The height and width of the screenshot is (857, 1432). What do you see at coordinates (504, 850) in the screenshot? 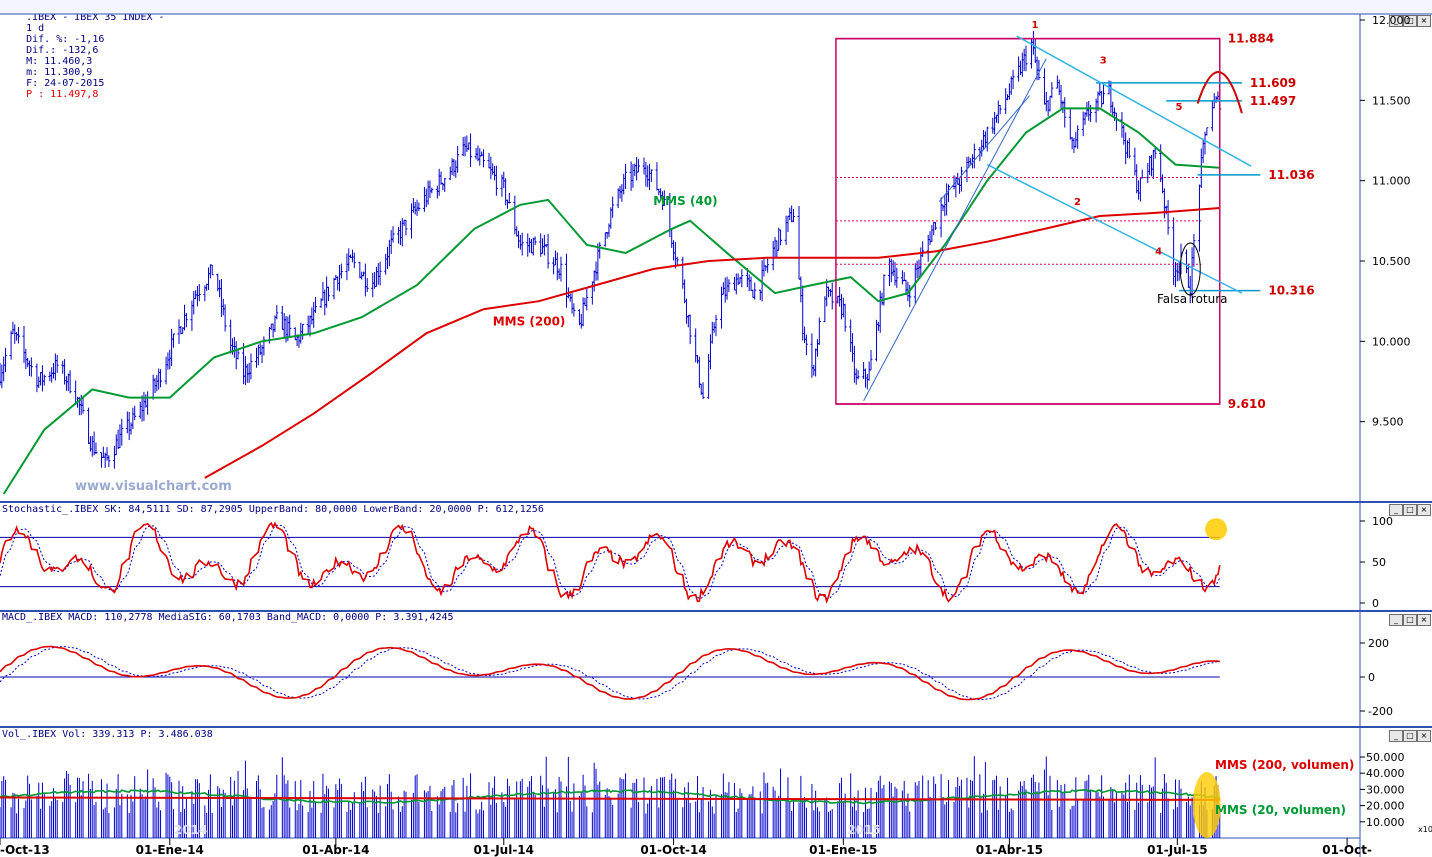
I see `x-tick-label: 01-Jul-14` at bounding box center [504, 850].